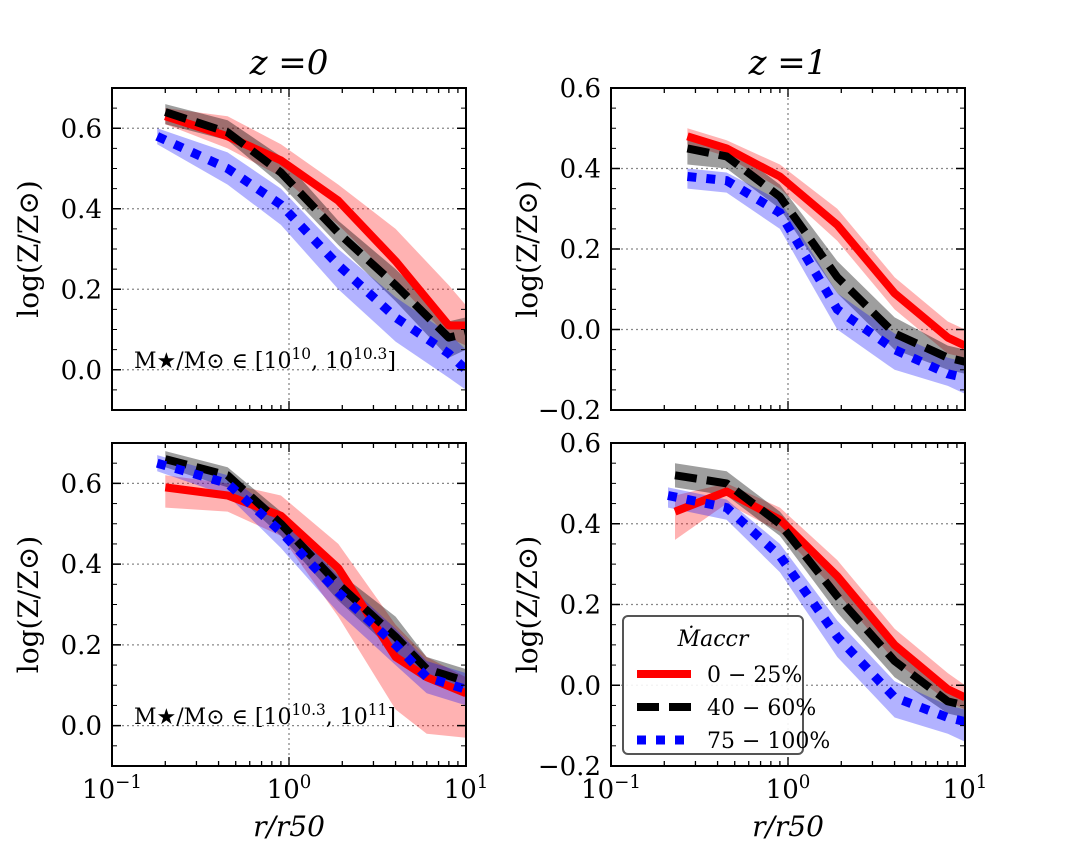  I want to click on legend-box, so click(713, 685).